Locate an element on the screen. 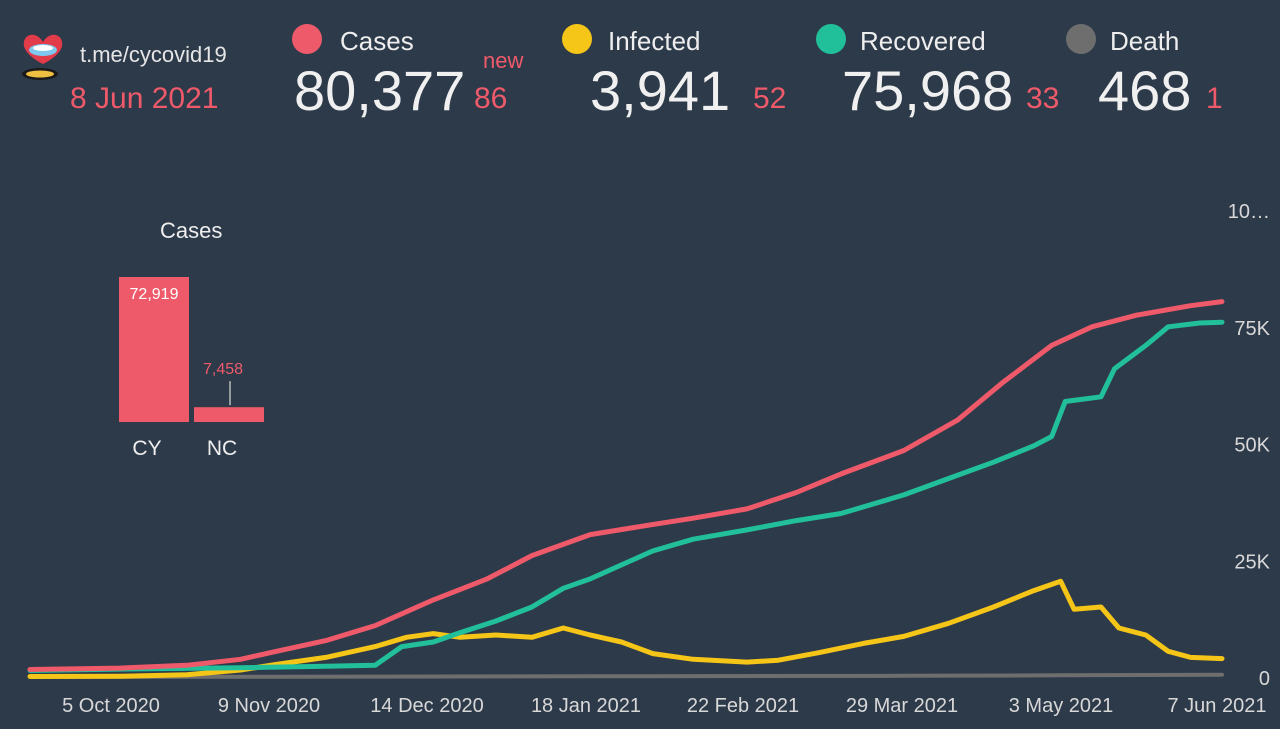 The width and height of the screenshot is (1280, 729). death-value: 468 is located at coordinates (1145, 90).